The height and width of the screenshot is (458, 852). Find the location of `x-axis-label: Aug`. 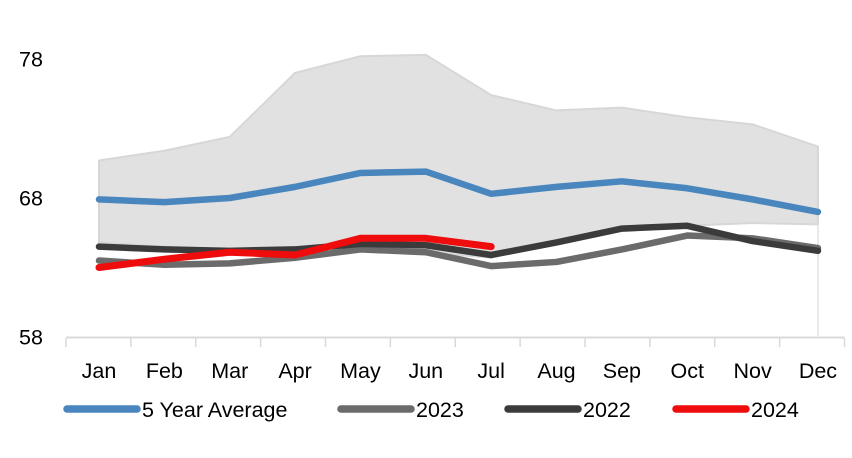

x-axis-label: Aug is located at coordinates (556, 371).